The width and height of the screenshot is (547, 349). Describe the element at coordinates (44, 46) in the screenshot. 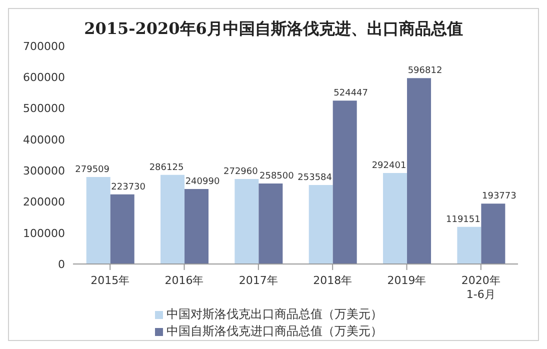

I see `y-tick-label: 700000` at that location.